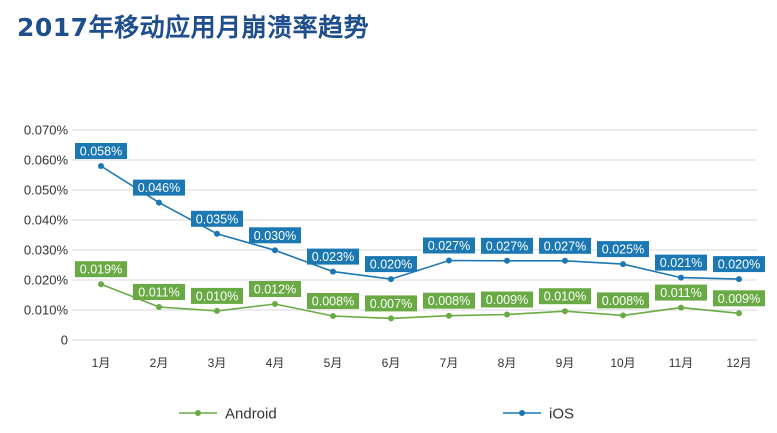 The height and width of the screenshot is (433, 777). I want to click on android-legend-label: Android, so click(251, 414).